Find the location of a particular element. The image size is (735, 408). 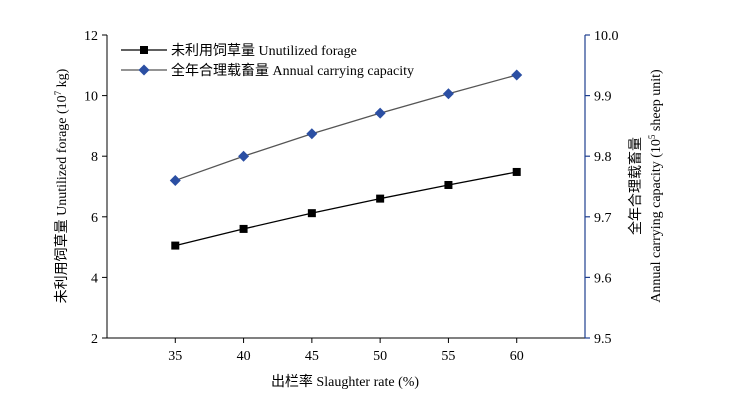

y-axis-label-left: 未利用饲草量 Unutilized forage (107 kg) is located at coordinates (61, 185).